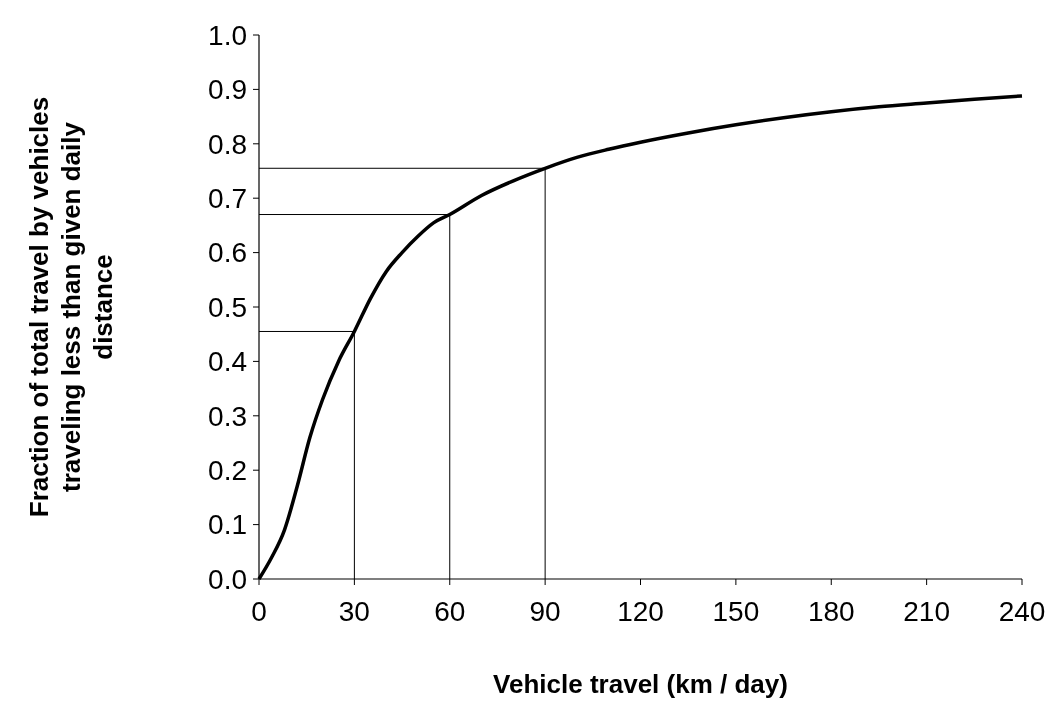 This screenshot has width=1063, height=719. I want to click on y-tick-label: 0.8, so click(227, 144).